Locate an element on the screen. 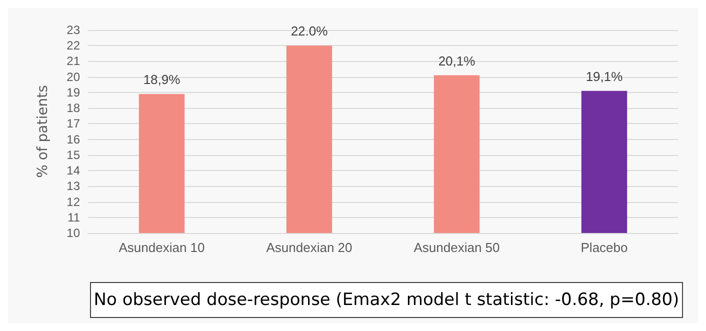  x-tick-label: Placebo is located at coordinates (604, 247).